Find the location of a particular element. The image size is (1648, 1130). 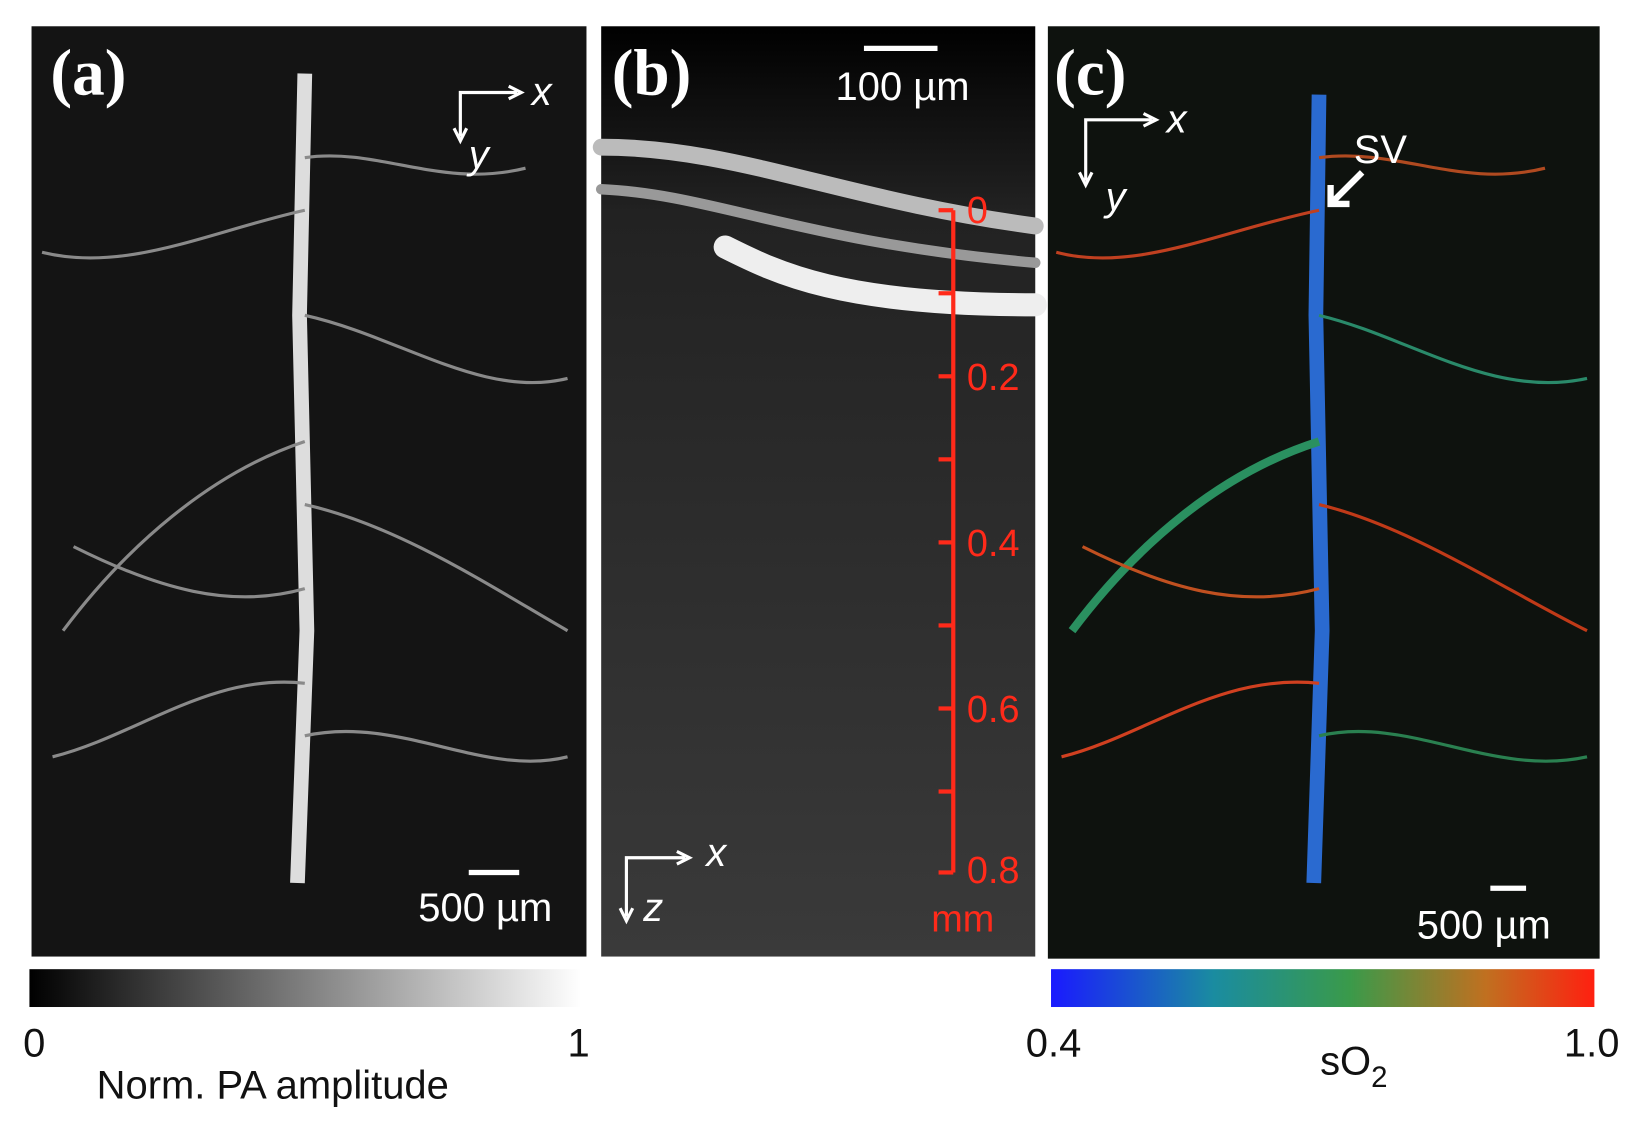

colorbar-title: sO2 is located at coordinates (1353, 1066).